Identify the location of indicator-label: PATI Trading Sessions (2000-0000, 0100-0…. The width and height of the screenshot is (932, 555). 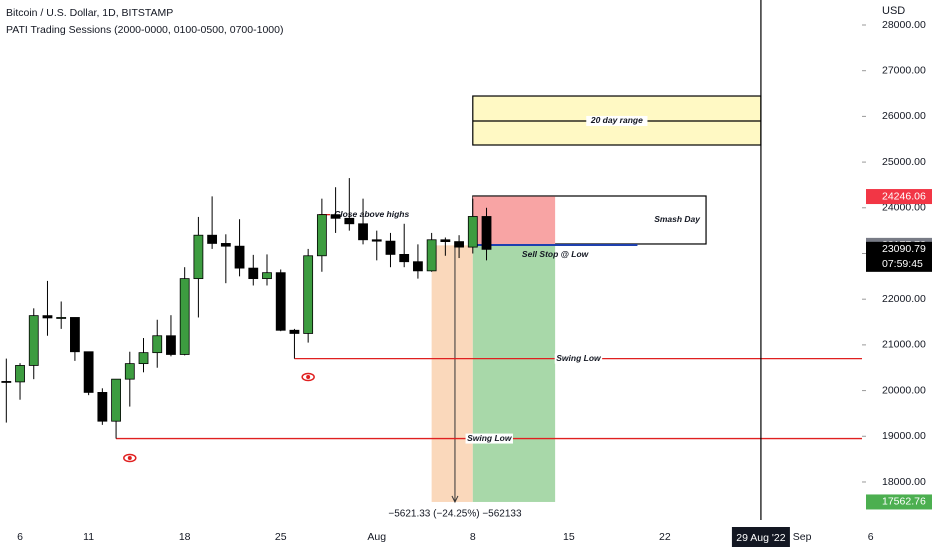
(144, 30).